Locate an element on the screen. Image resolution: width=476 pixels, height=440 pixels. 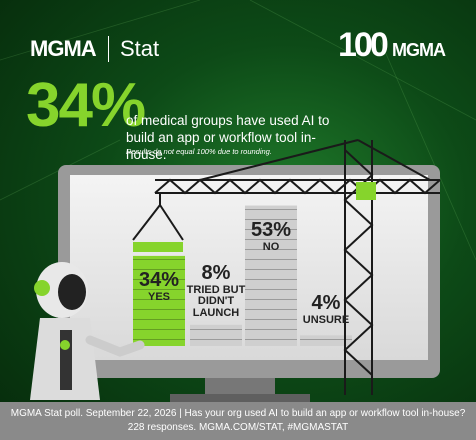
logo-brand: MGMA is located at coordinates (419, 50).